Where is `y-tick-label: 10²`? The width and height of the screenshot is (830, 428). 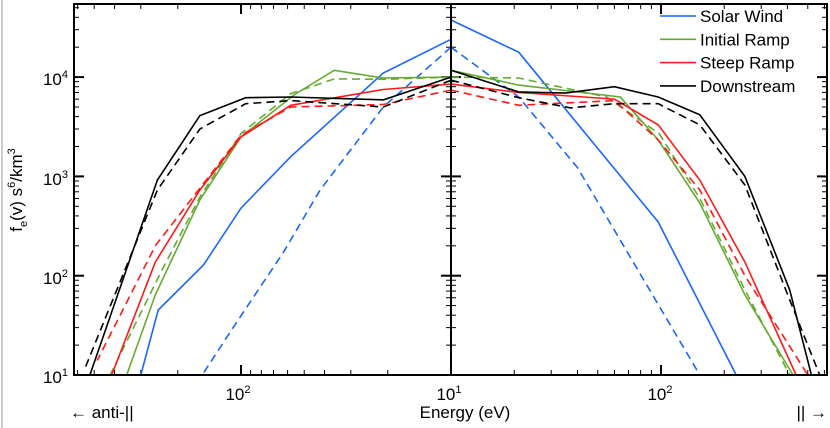
y-tick-label: 10² is located at coordinates (55, 278).